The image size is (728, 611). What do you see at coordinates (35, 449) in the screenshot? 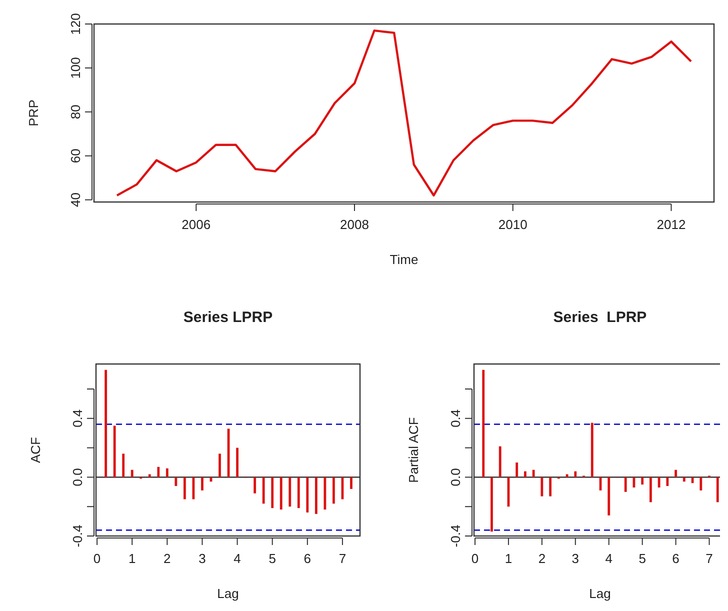
I see `y-axis-title: ACF` at bounding box center [35, 449].